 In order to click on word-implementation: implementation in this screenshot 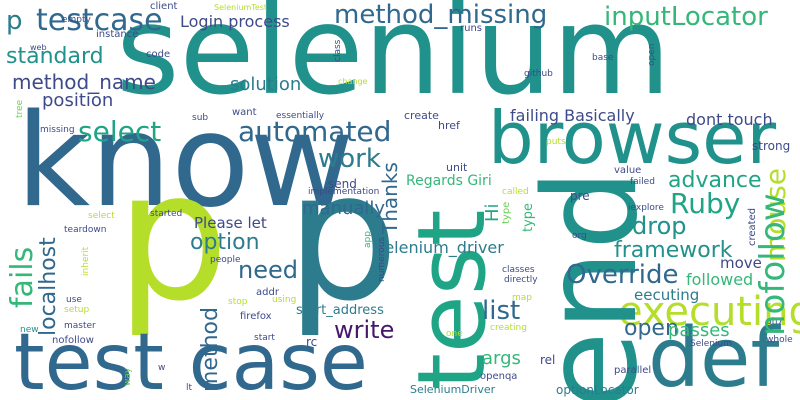, I will do `click(344, 192)`.